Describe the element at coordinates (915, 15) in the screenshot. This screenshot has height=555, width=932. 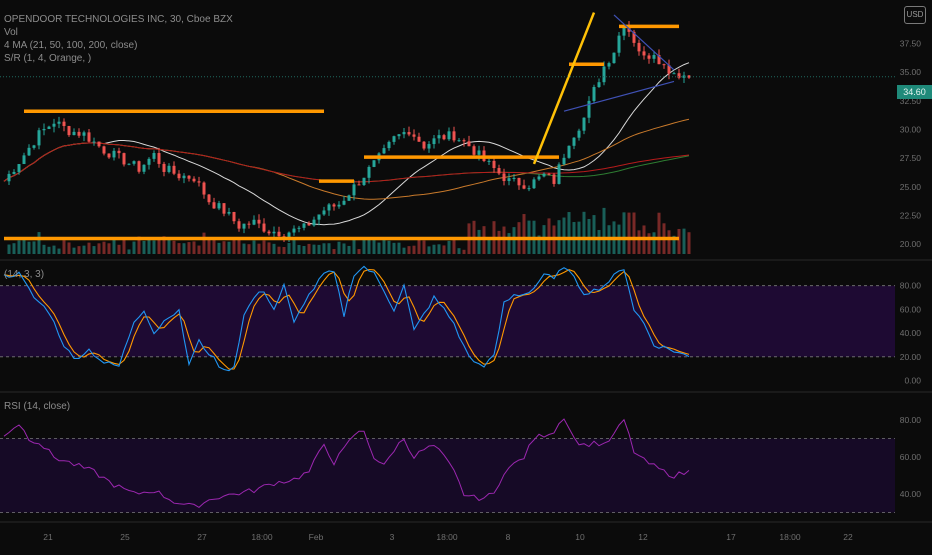
I see `currency-badge: USD` at that location.